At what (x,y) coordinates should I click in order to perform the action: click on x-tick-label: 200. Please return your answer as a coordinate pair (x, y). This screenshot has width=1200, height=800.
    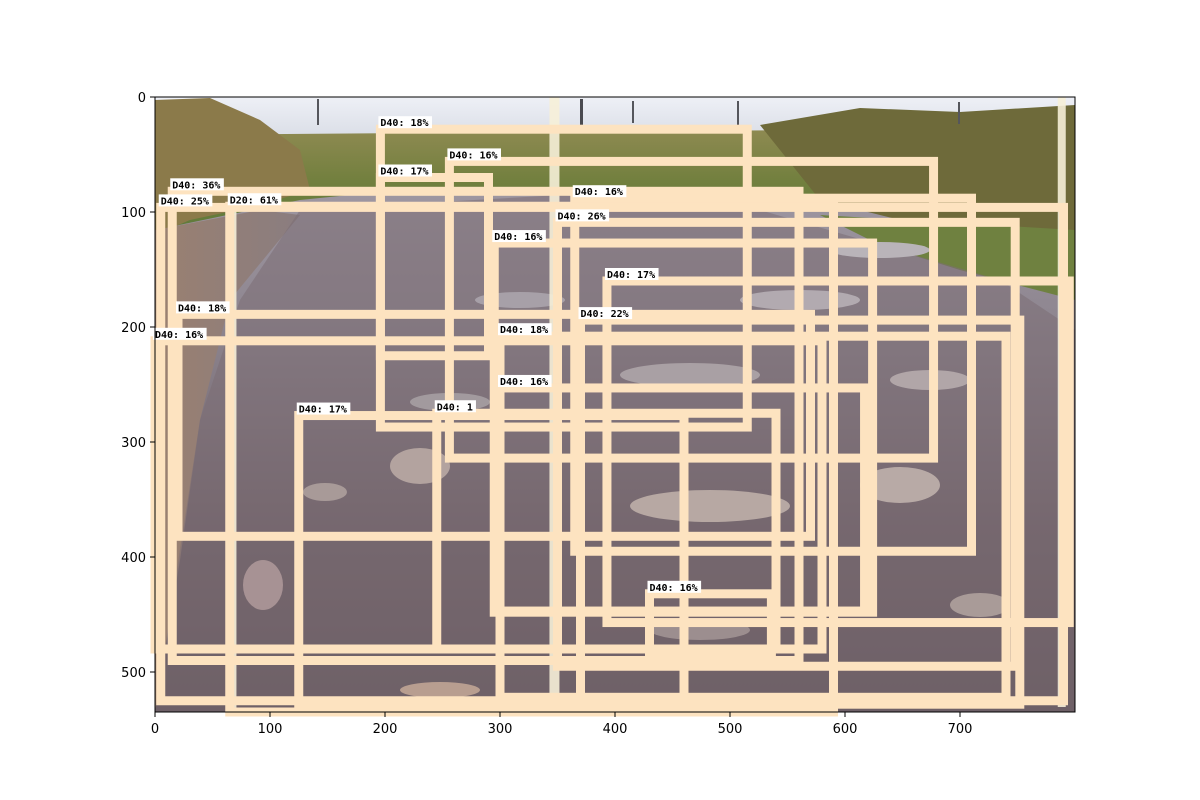
    Looking at the image, I should click on (385, 729).